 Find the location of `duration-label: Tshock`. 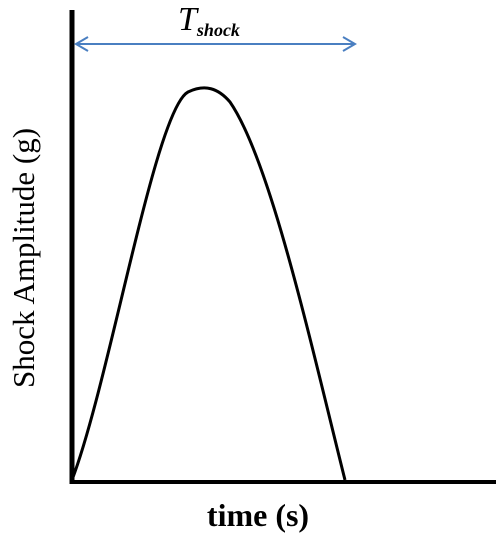

duration-label: Tshock is located at coordinates (209, 20).